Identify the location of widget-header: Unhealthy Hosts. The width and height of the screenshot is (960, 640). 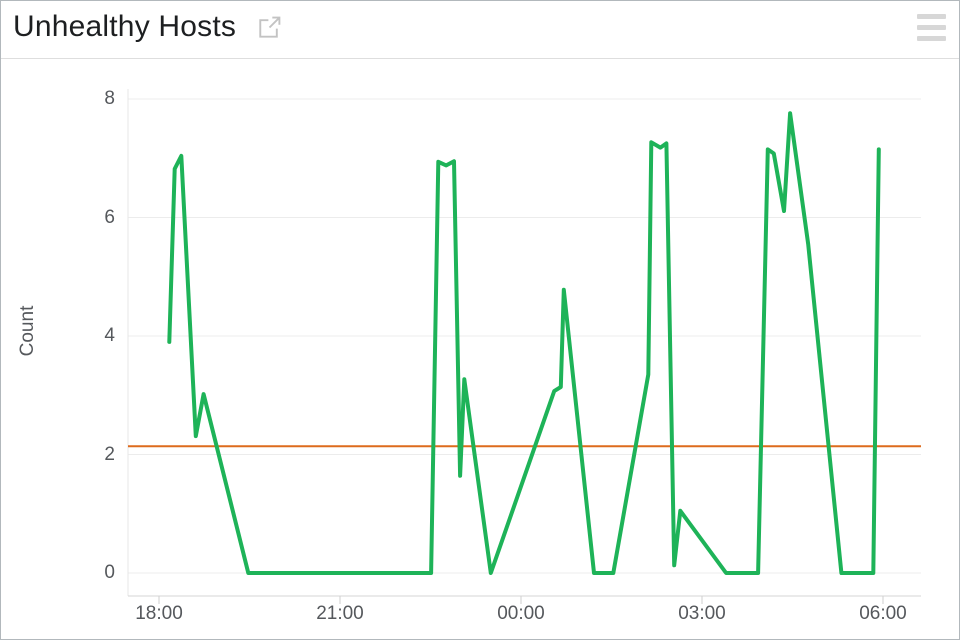
(480, 30).